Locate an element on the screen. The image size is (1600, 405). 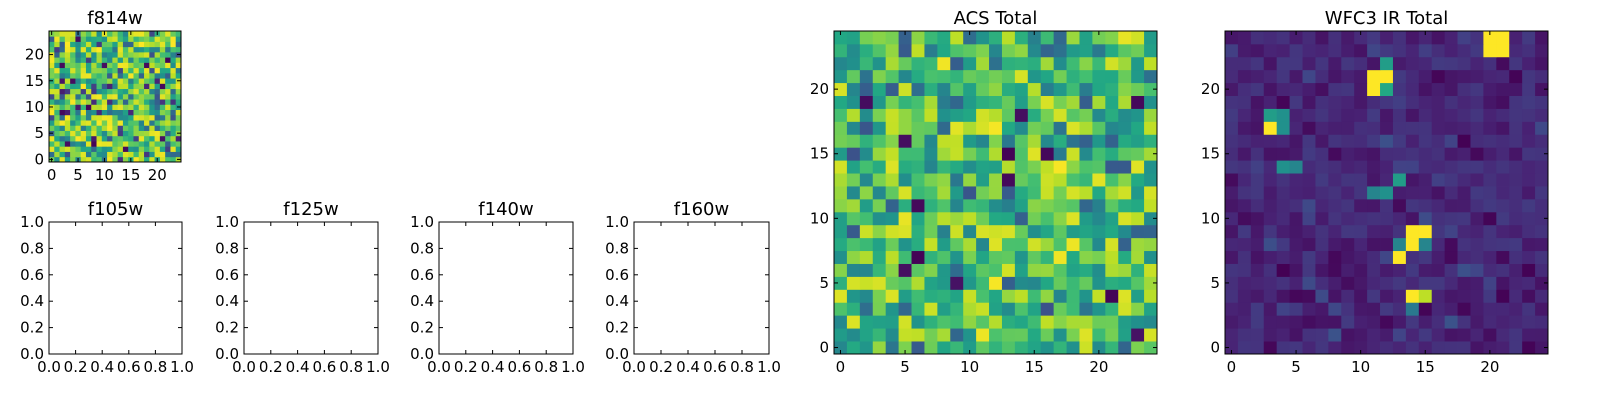
y-tick-label: 0.0 is located at coordinates (422, 354).